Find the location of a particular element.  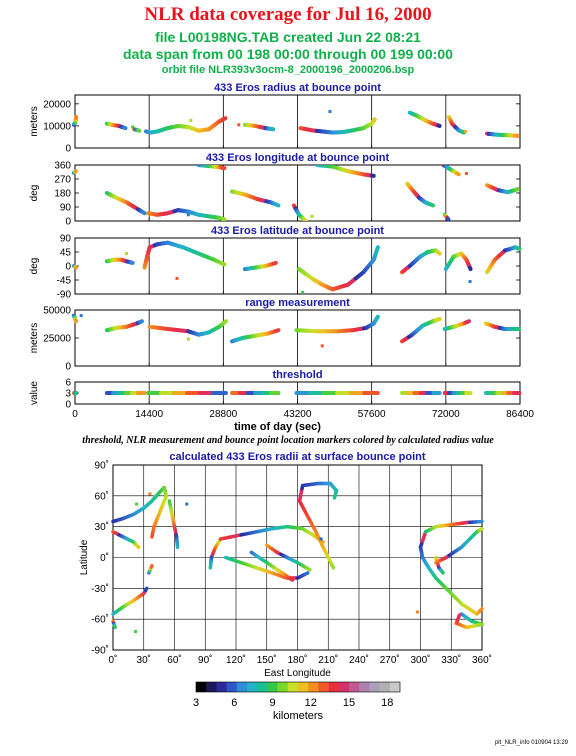

x-tick-label: 14400 is located at coordinates (149, 414).